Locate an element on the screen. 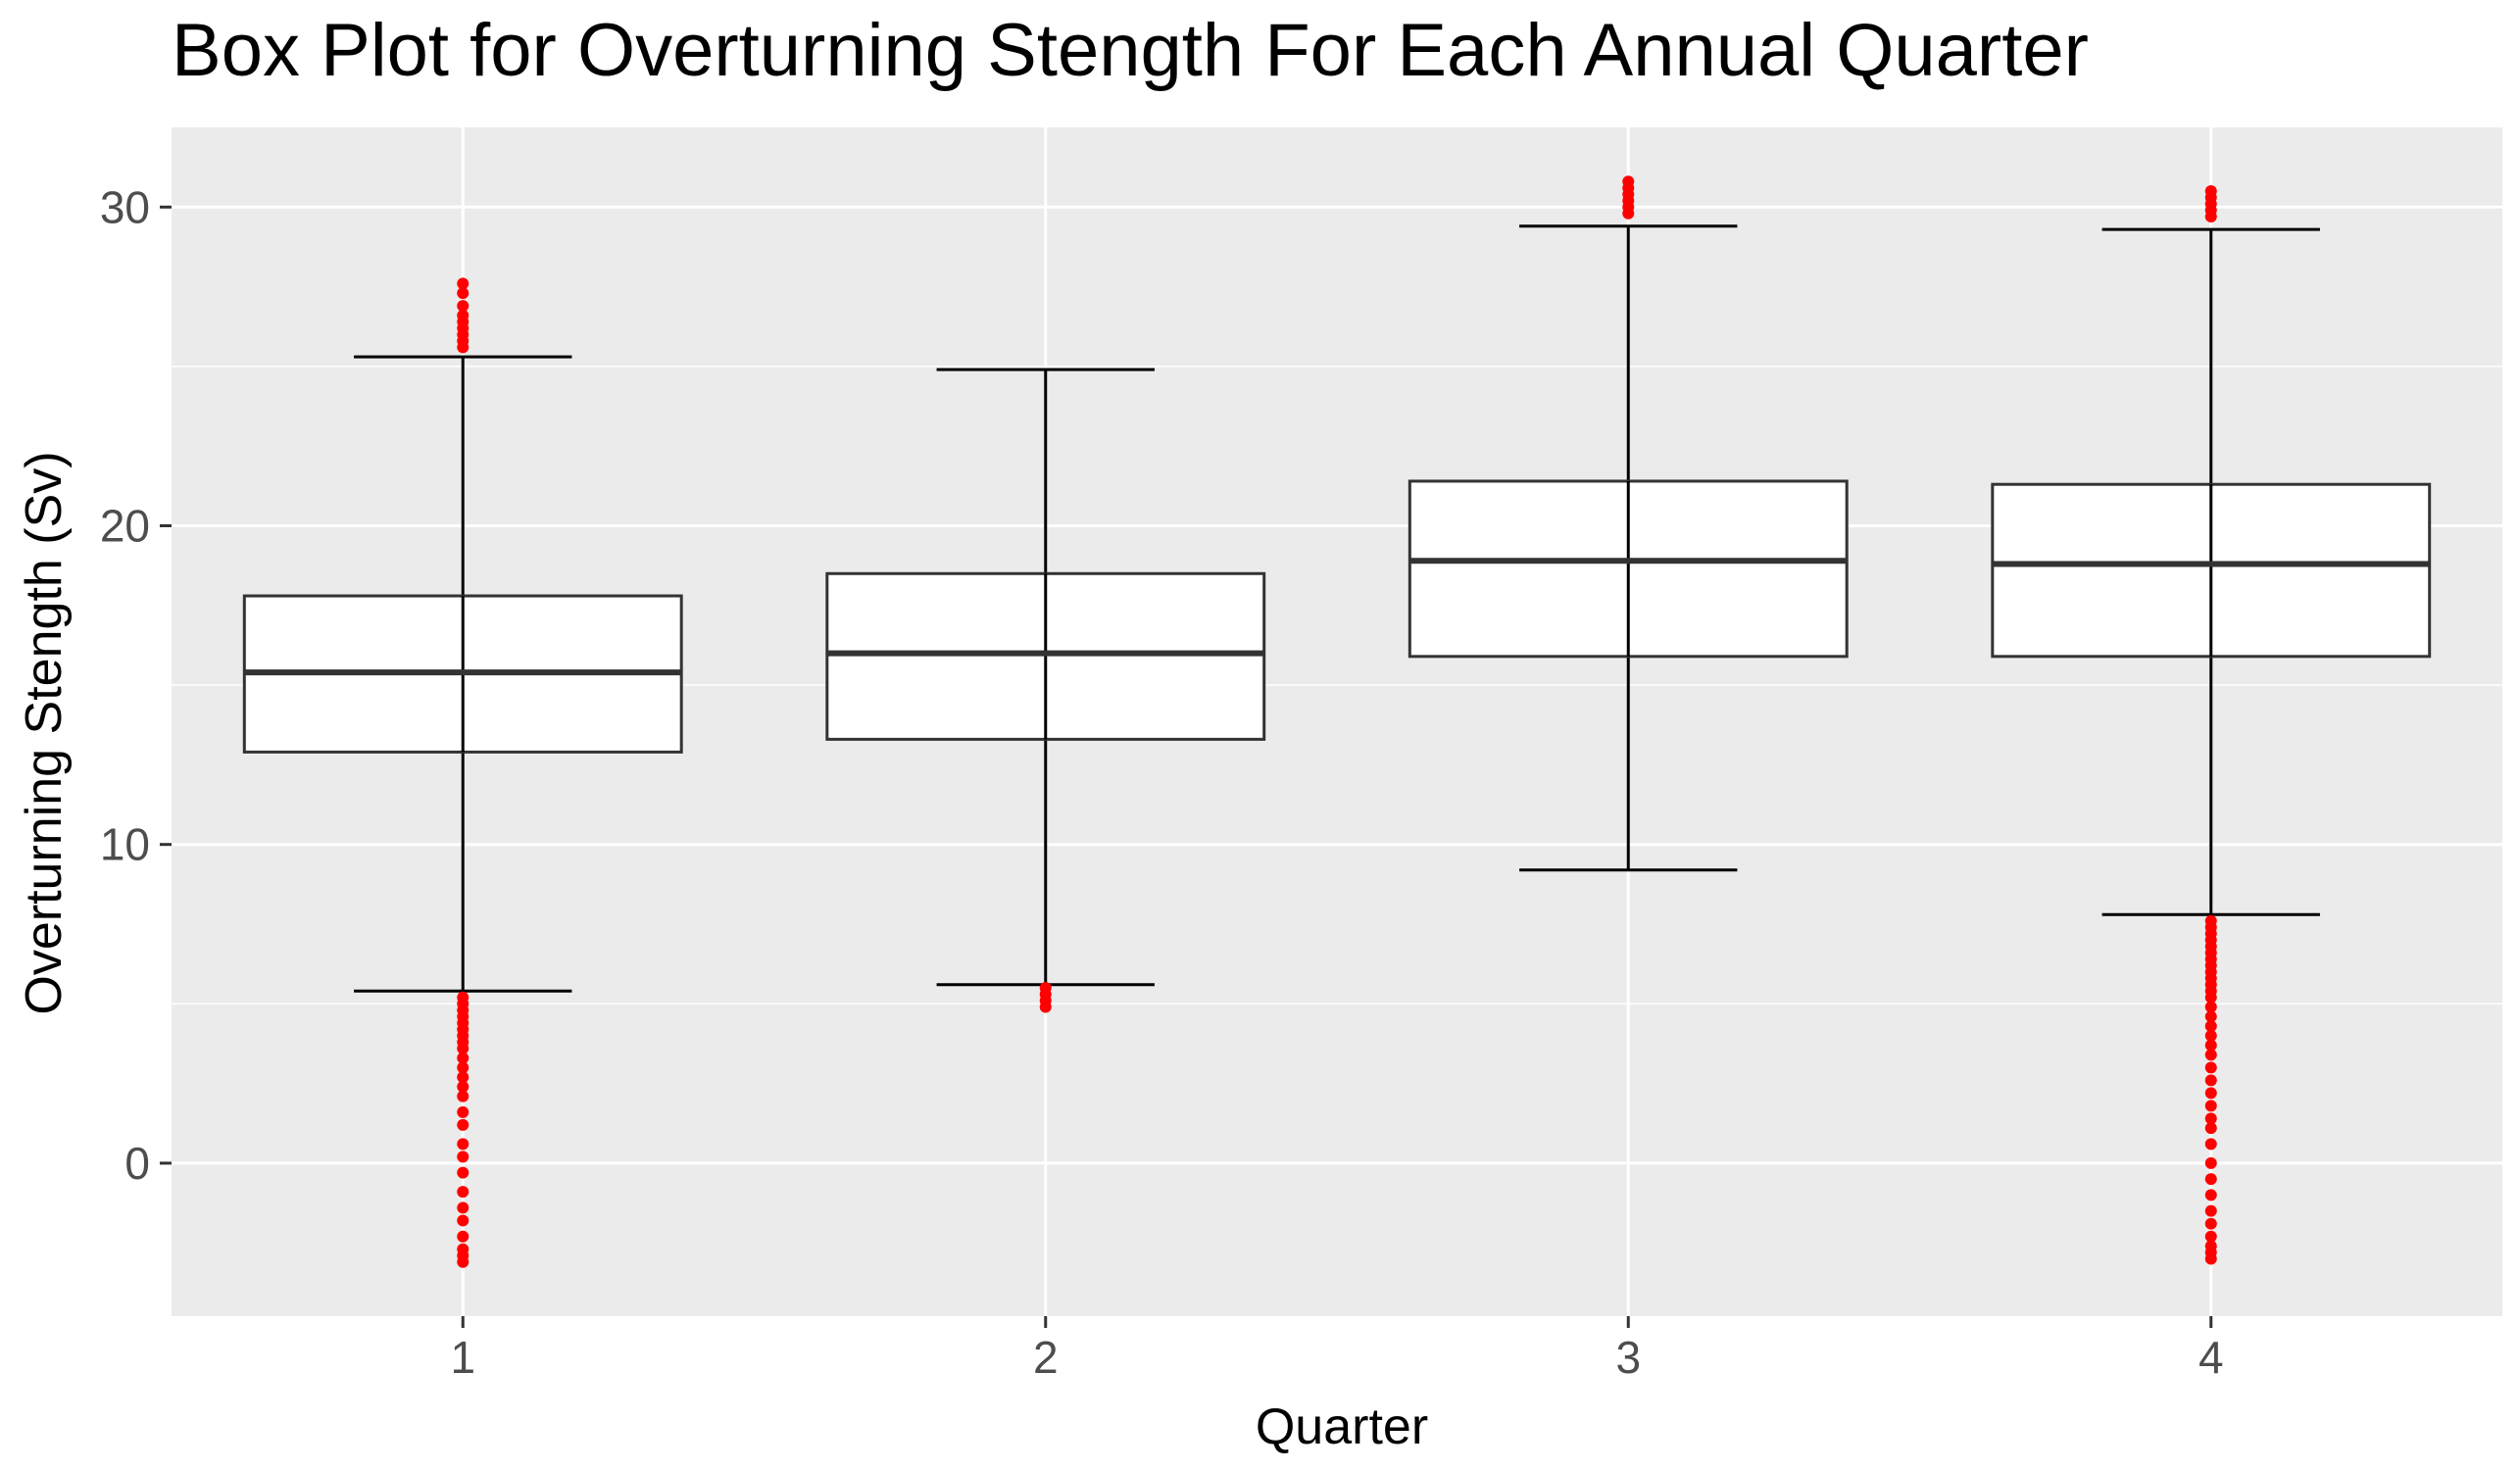  x-tick-label: 3 is located at coordinates (1628, 1357).